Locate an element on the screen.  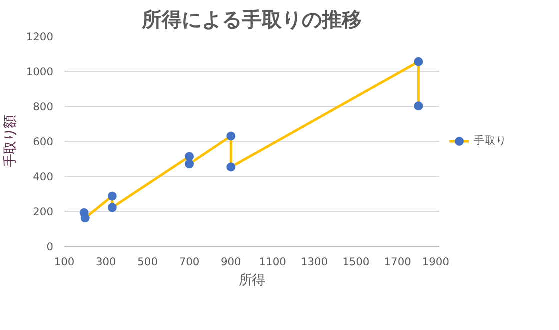
y-tick-label: 800 is located at coordinates (43, 107).